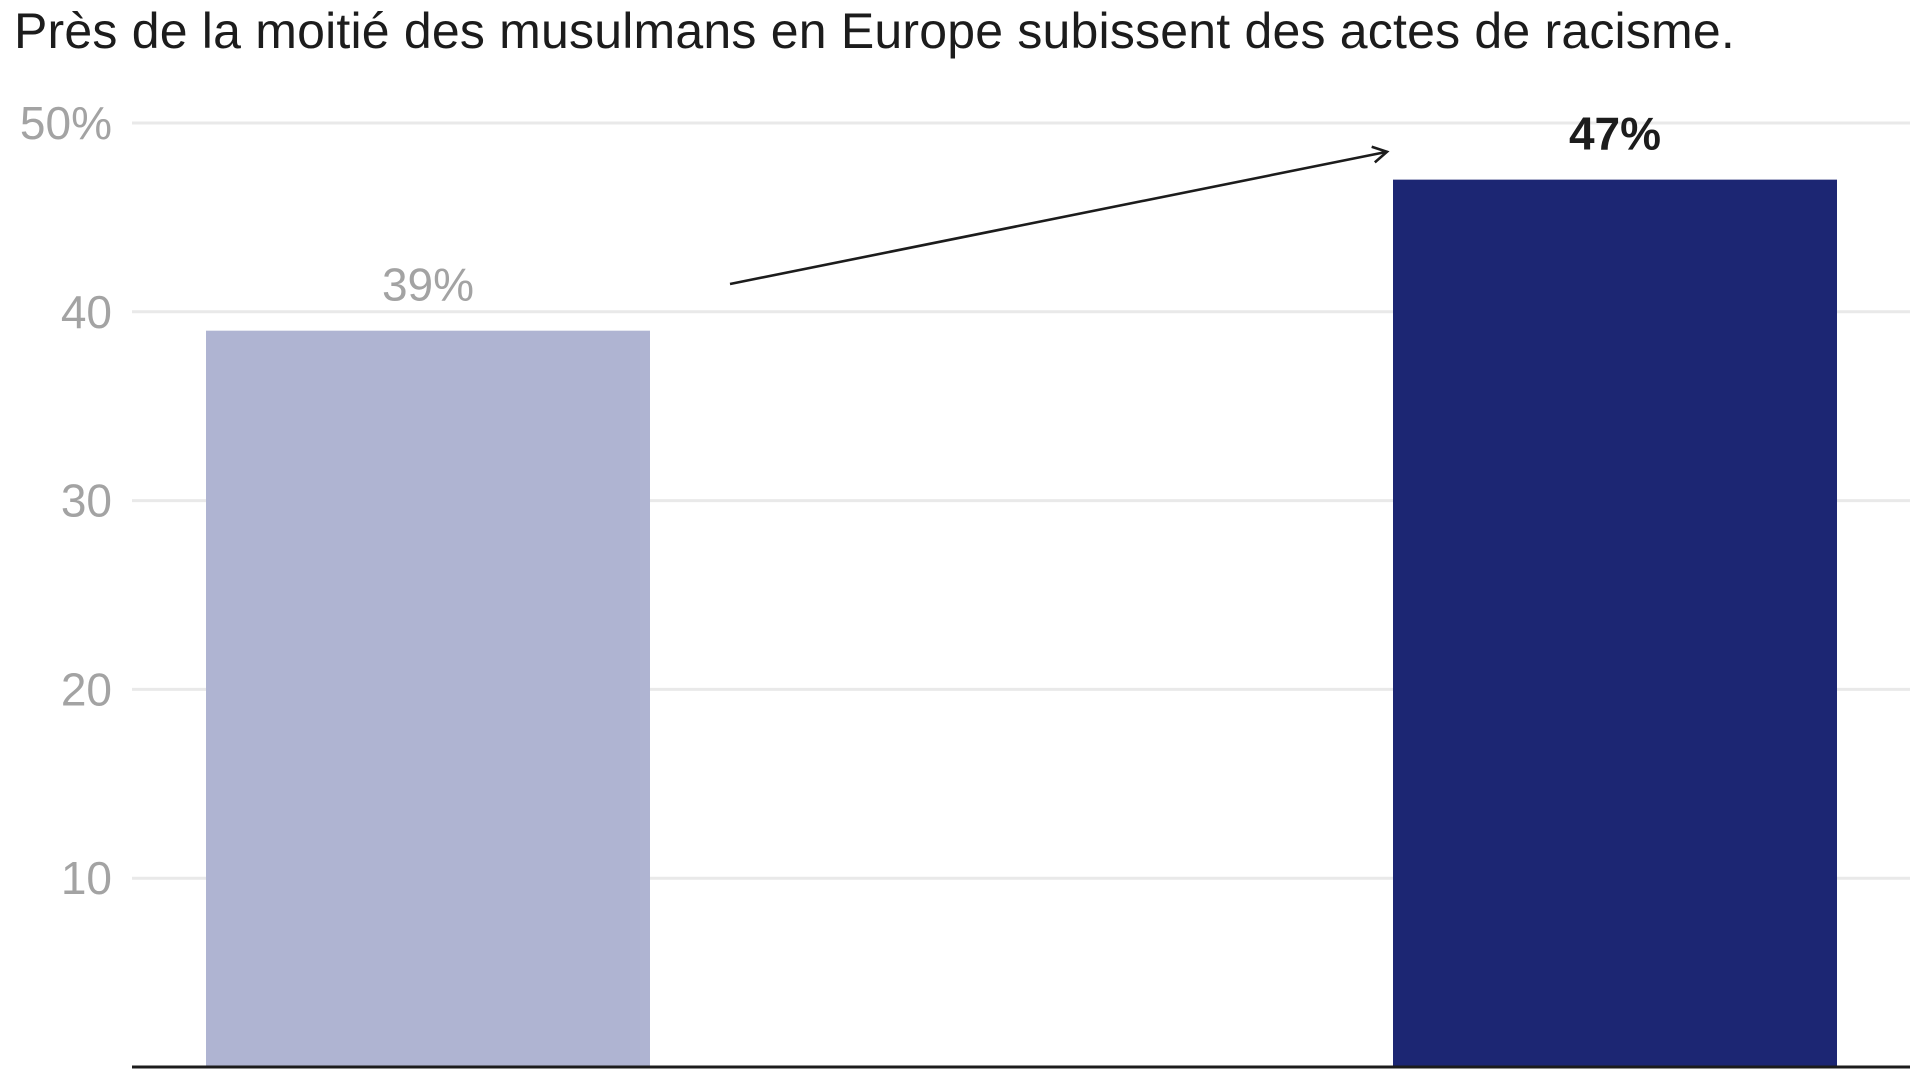 The width and height of the screenshot is (1920, 1077). I want to click on increase-arrow, so click(1059, 215).